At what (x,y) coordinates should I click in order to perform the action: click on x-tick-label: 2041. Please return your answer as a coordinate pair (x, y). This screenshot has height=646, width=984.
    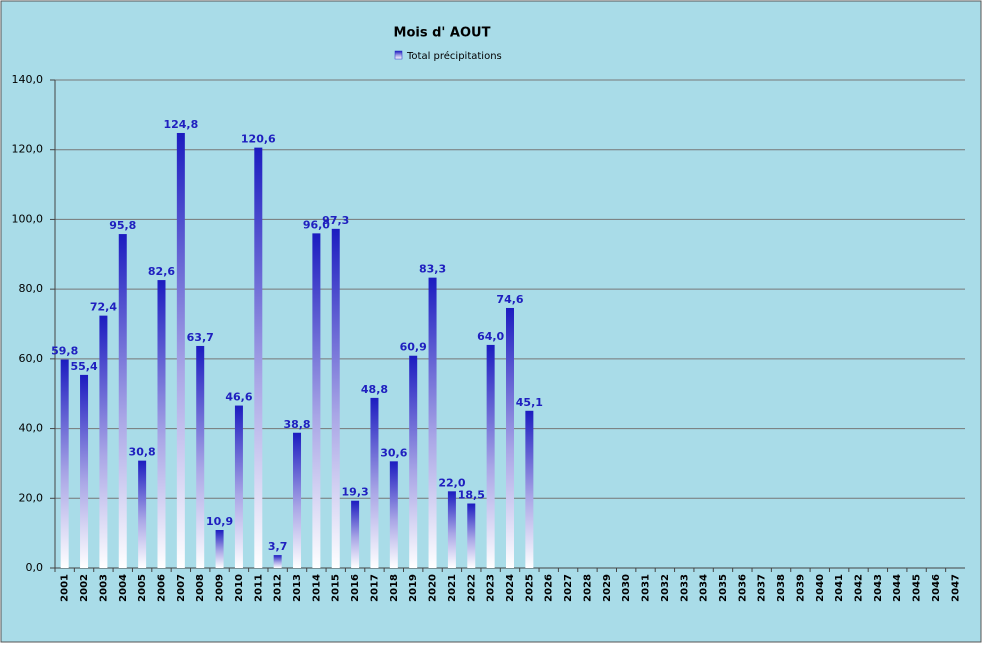
    Looking at the image, I should click on (839, 588).